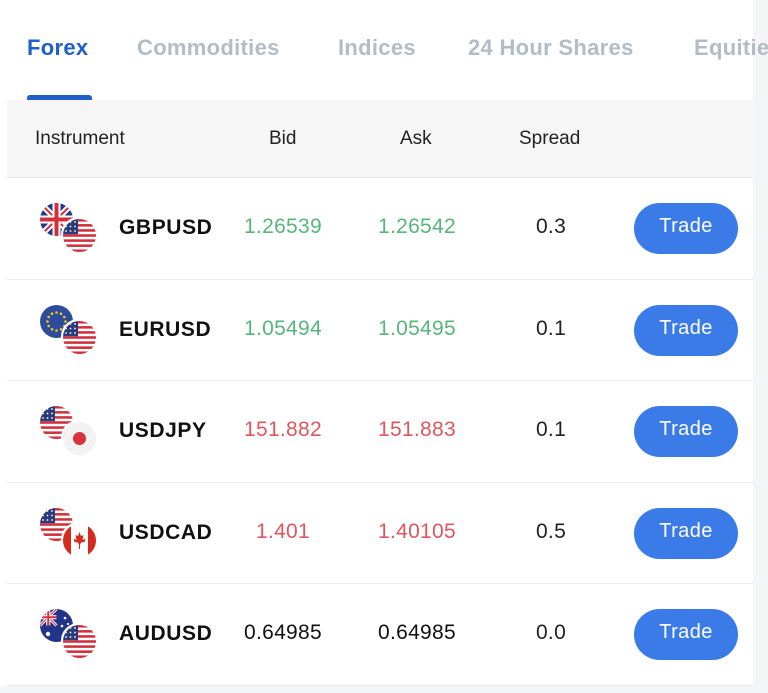  Describe the element at coordinates (166, 532) in the screenshot. I see `instrument-symbol: USDCAD` at that location.